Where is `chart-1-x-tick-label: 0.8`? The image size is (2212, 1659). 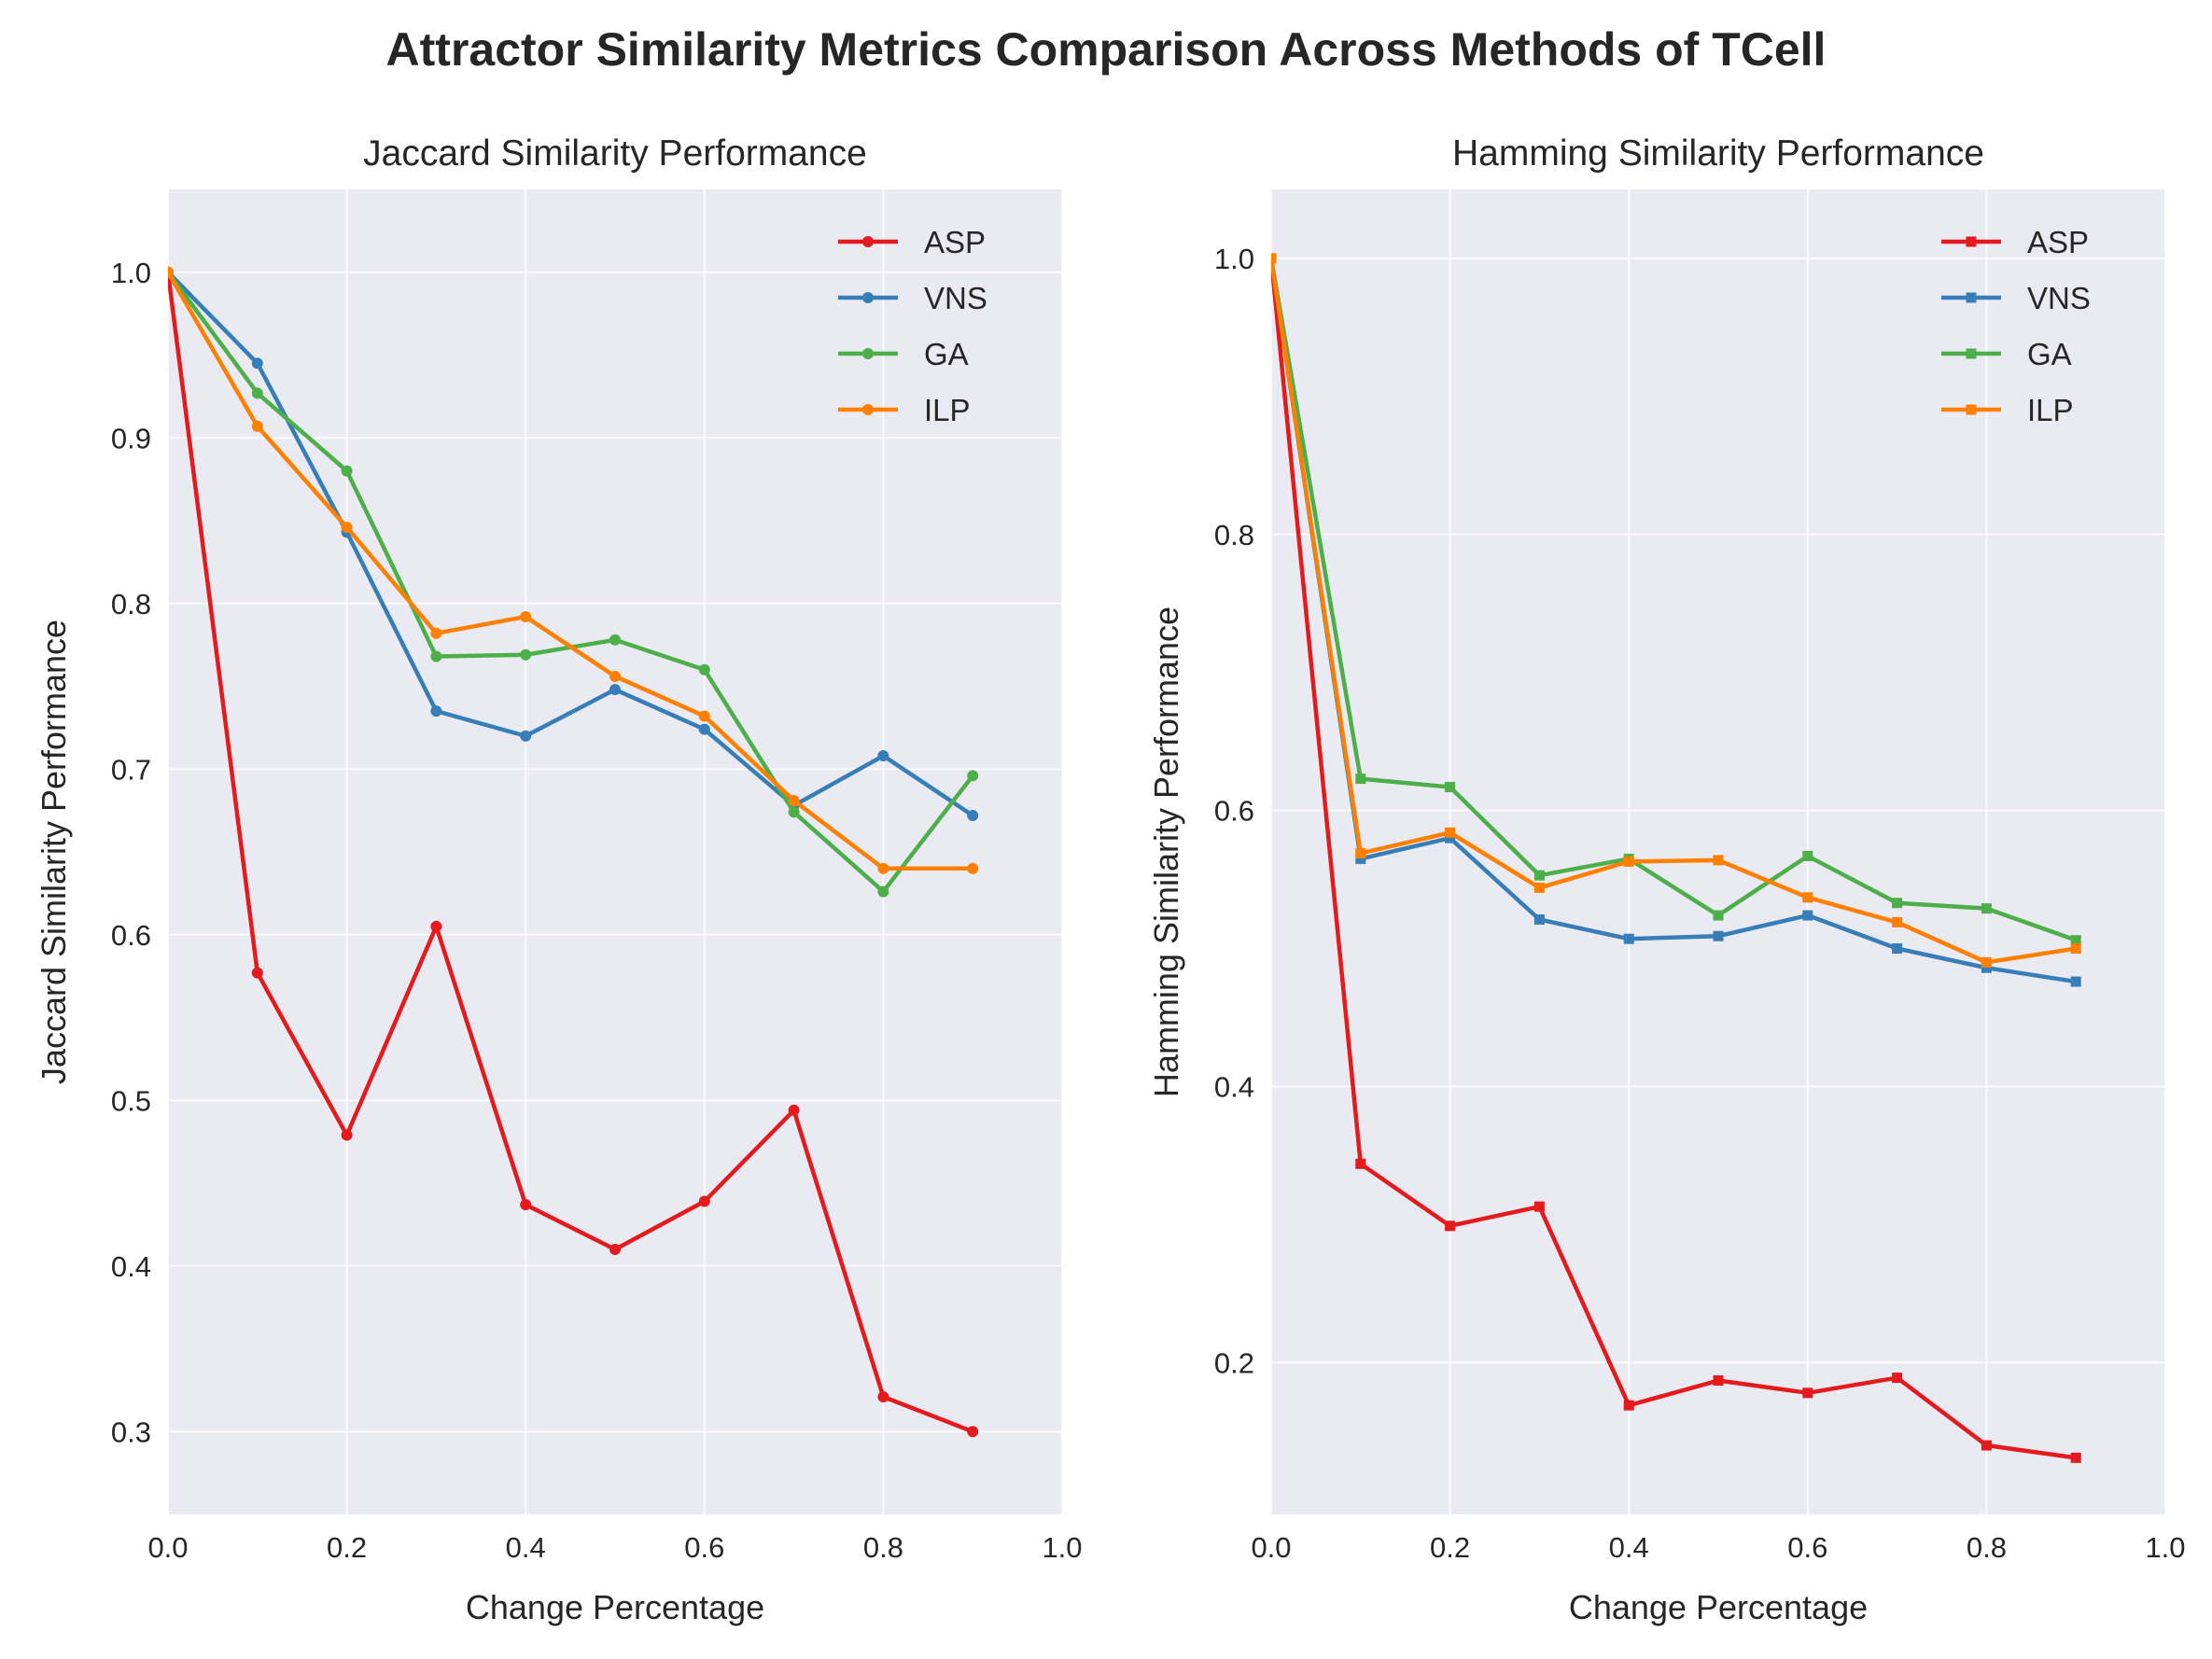
chart-1-x-tick-label: 0.8 is located at coordinates (883, 1547).